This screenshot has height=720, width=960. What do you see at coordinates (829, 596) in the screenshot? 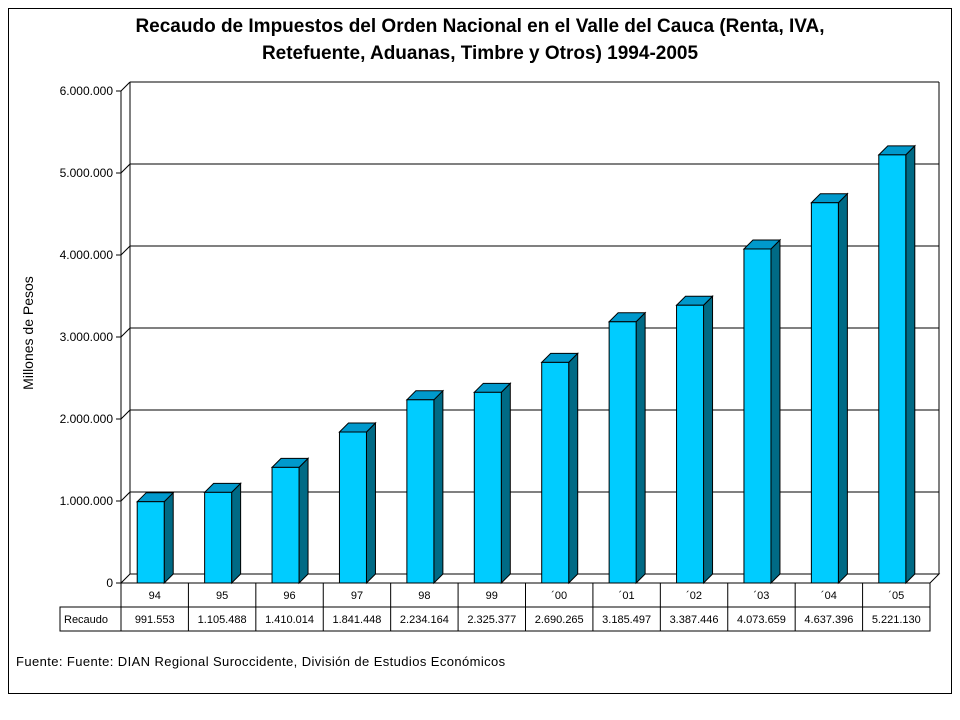
I see `x-tick-label: ´04` at bounding box center [829, 596].